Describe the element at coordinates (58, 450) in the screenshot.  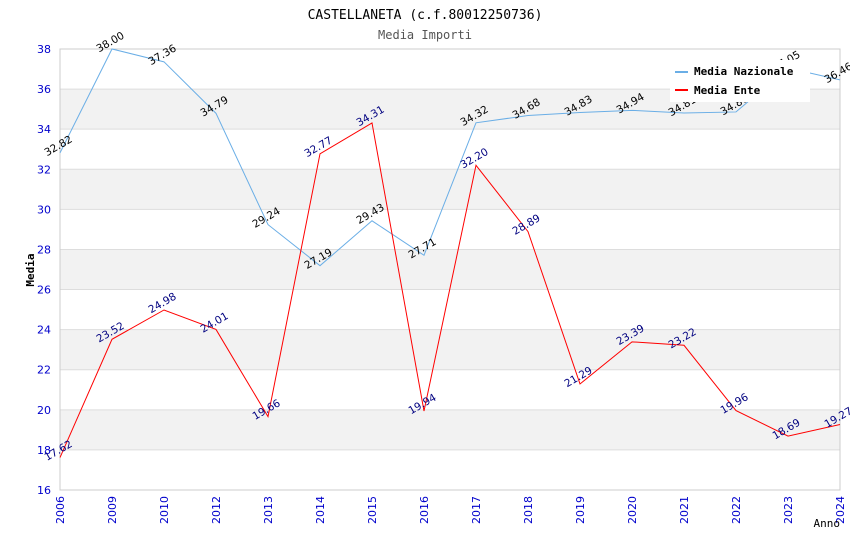
I see `data-label: 17.62` at that location.